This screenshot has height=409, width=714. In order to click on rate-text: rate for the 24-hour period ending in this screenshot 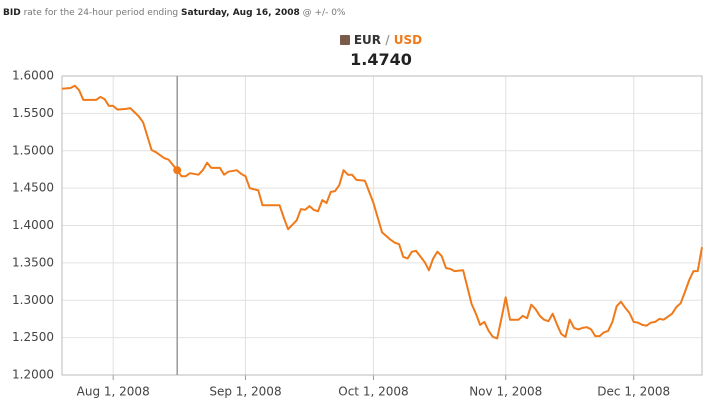, I will do `click(101, 13)`.